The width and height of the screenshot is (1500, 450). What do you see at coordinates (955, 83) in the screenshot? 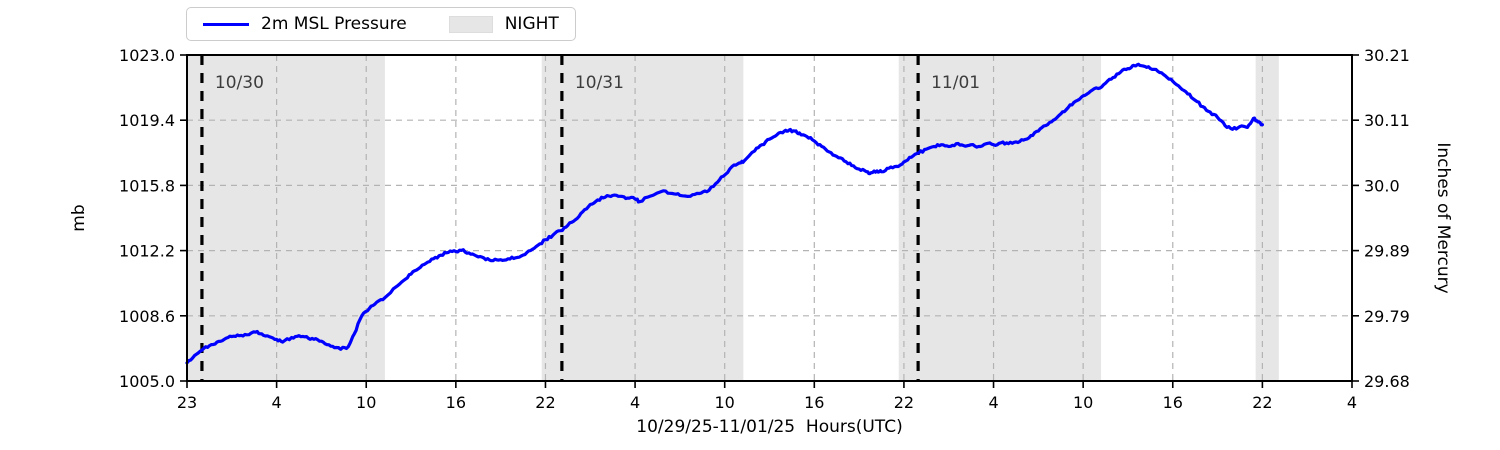
I see `day-label: 11/01` at bounding box center [955, 83].